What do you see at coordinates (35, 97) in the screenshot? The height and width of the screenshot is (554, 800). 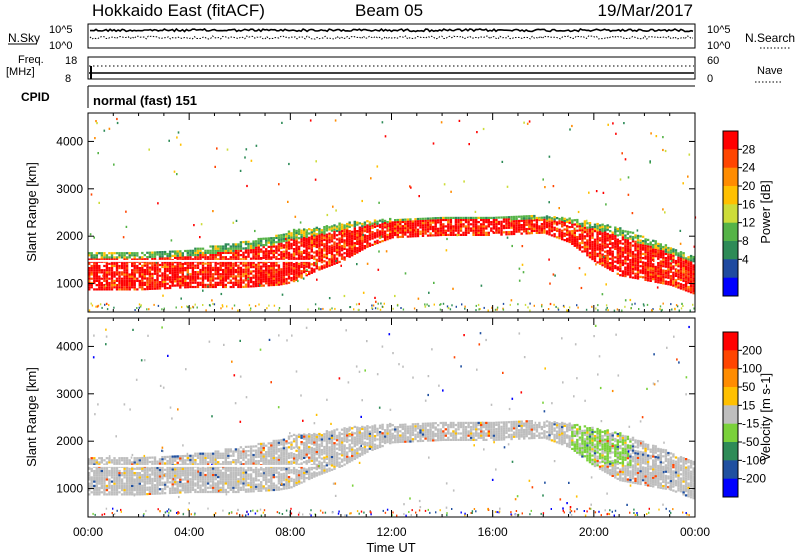 I see `cpid-label: CPID` at bounding box center [35, 97].